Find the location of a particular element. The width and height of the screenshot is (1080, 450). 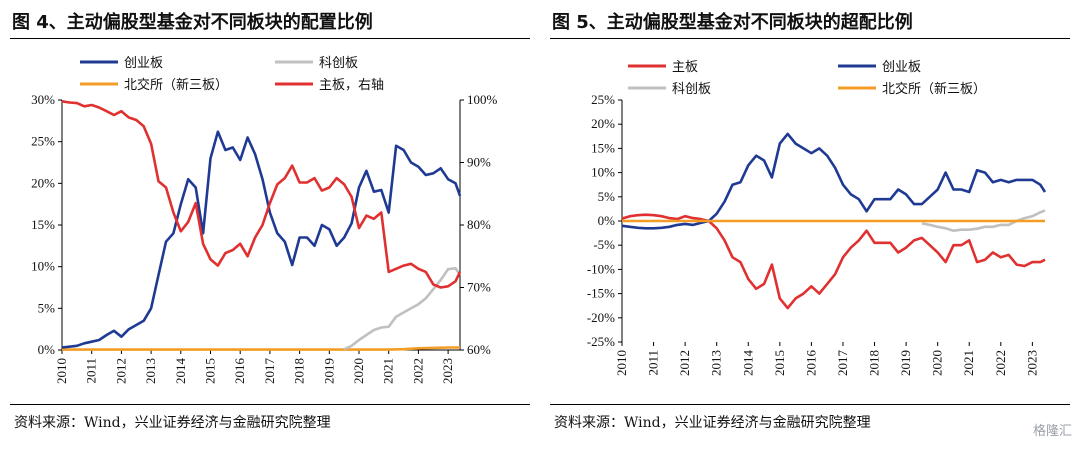

y-tick-label-right: 70% is located at coordinates (479, 287).